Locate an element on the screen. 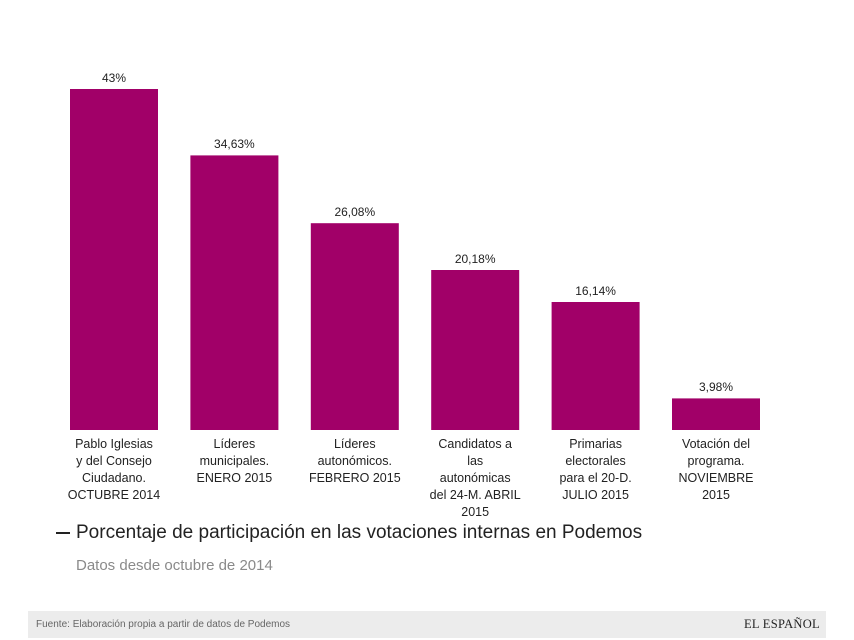 This screenshot has width=854, height=640. value-label: 26,08% is located at coordinates (355, 212).